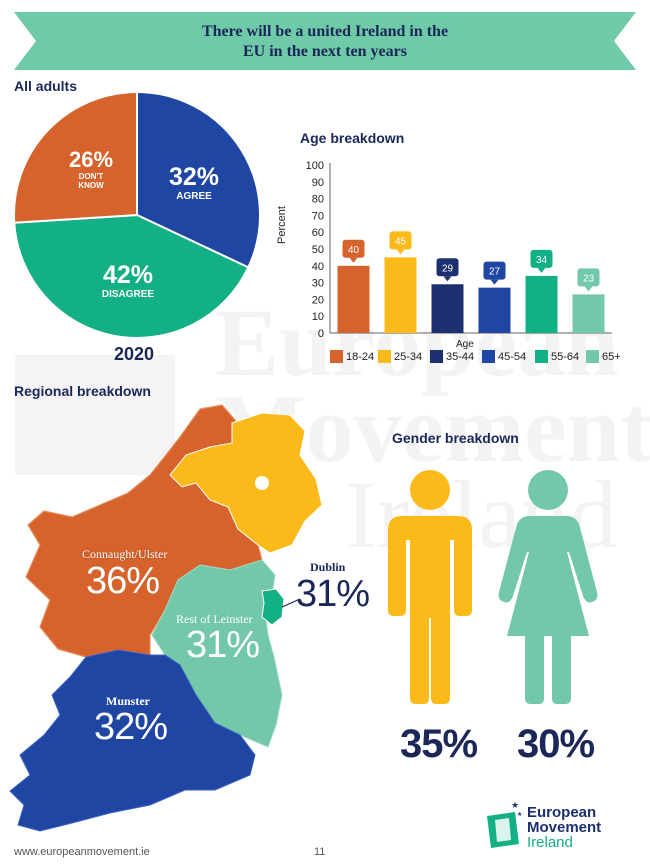  What do you see at coordinates (360, 356) in the screenshot?
I see `legend-label: 18-24` at bounding box center [360, 356].